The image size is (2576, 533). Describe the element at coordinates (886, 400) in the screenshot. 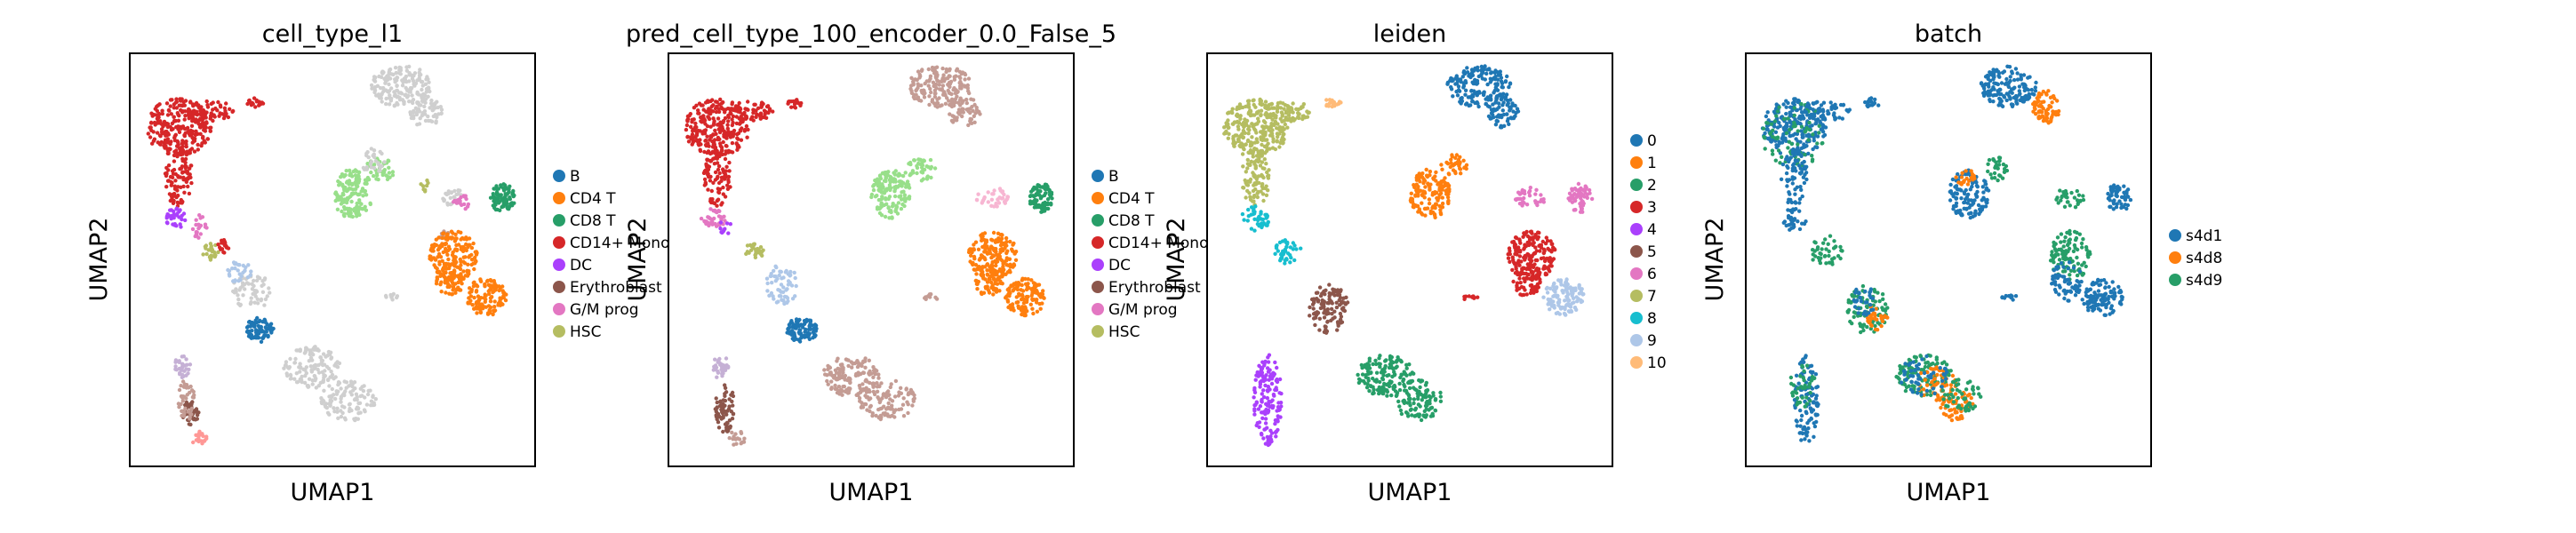

I see `cluster-erythroblast` at that location.